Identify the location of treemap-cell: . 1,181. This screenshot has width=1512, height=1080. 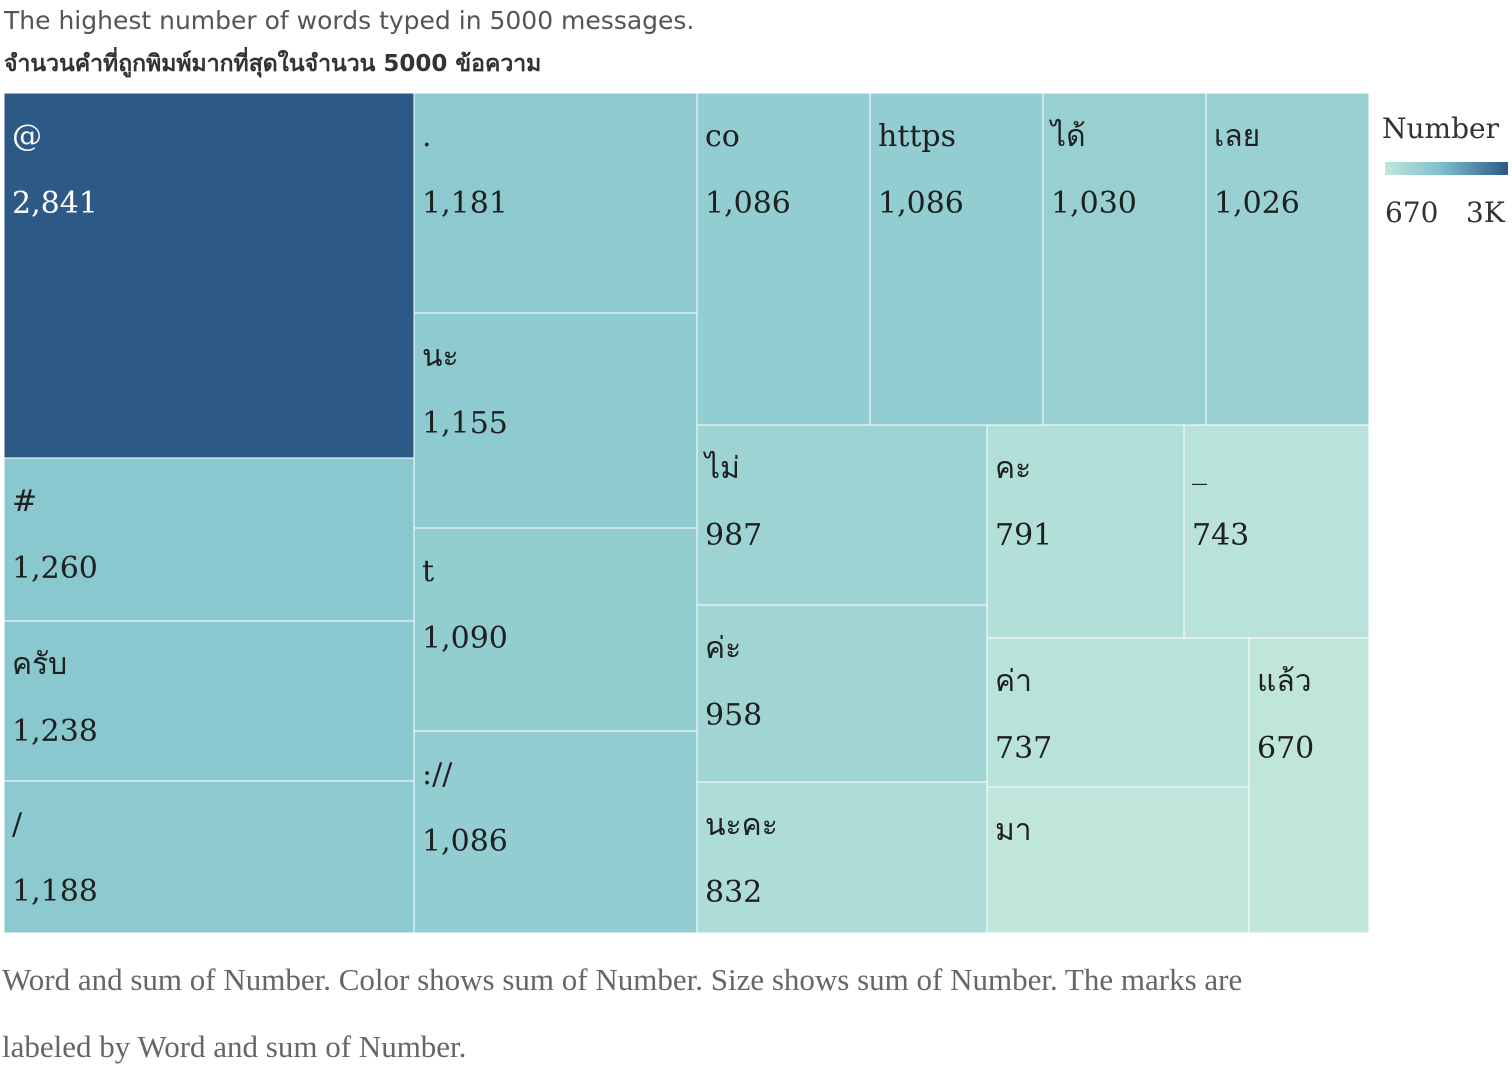
(555, 203).